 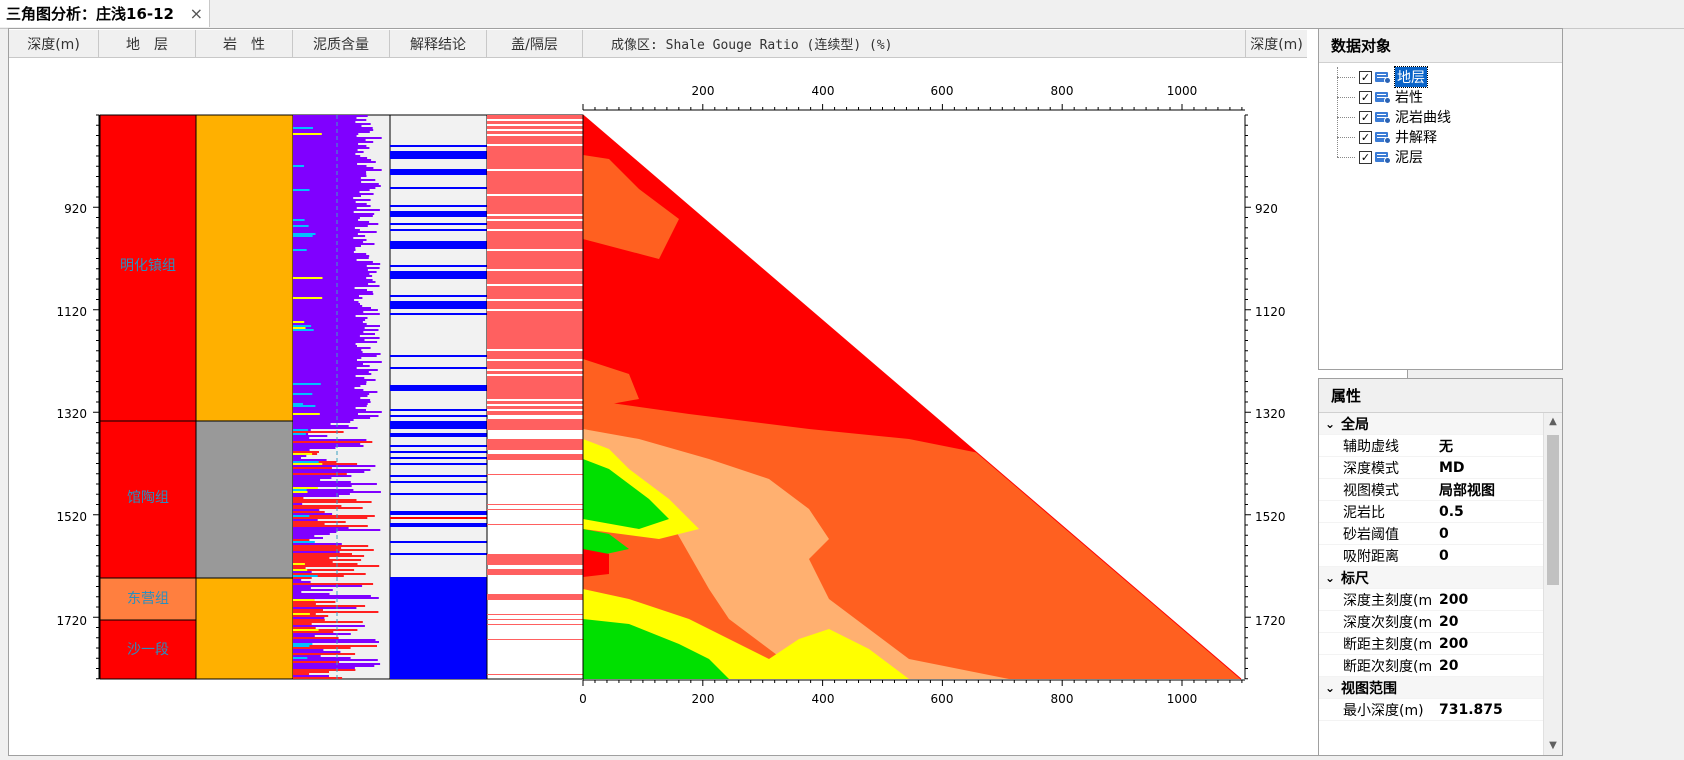 What do you see at coordinates (1431, 644) in the screenshot?
I see `prop-row: 断距主刻度(m 200` at bounding box center [1431, 644].